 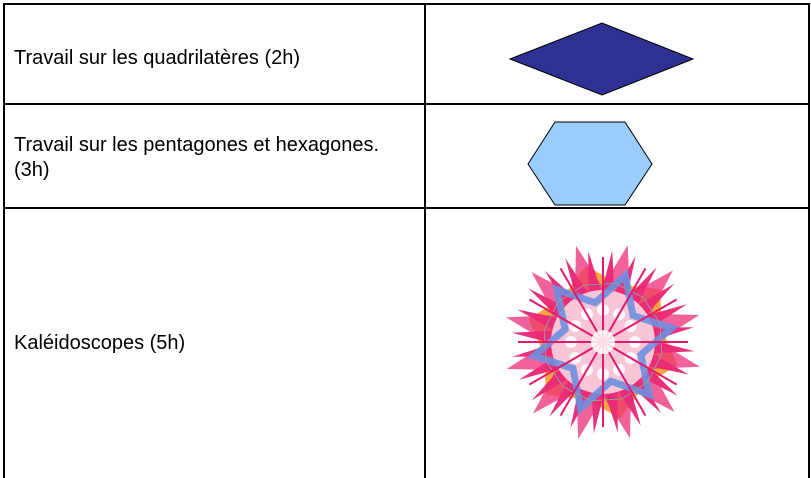 What do you see at coordinates (590, 163) in the screenshot?
I see `hexagon` at bounding box center [590, 163].